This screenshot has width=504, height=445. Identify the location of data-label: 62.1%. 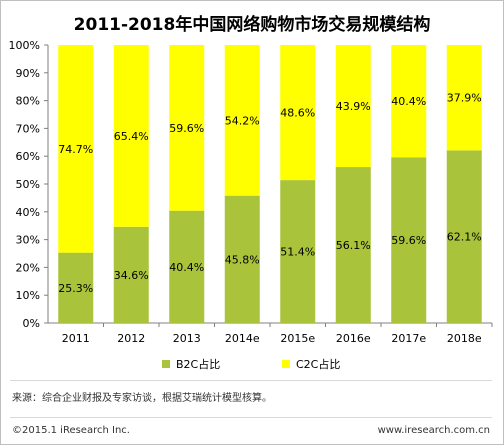
(464, 237).